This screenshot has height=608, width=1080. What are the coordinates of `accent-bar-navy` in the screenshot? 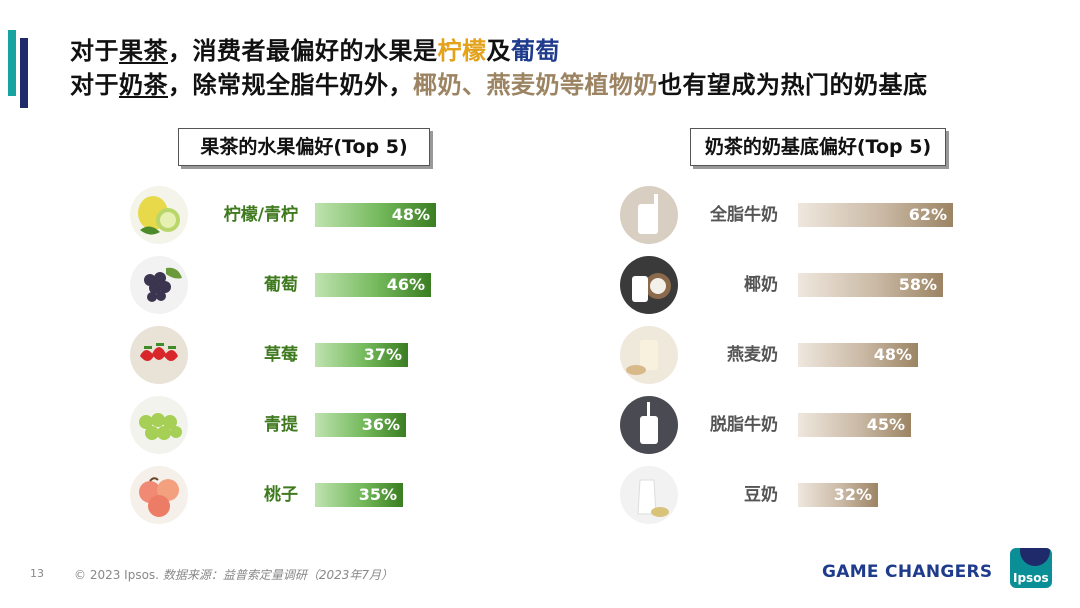 It's located at (24, 73).